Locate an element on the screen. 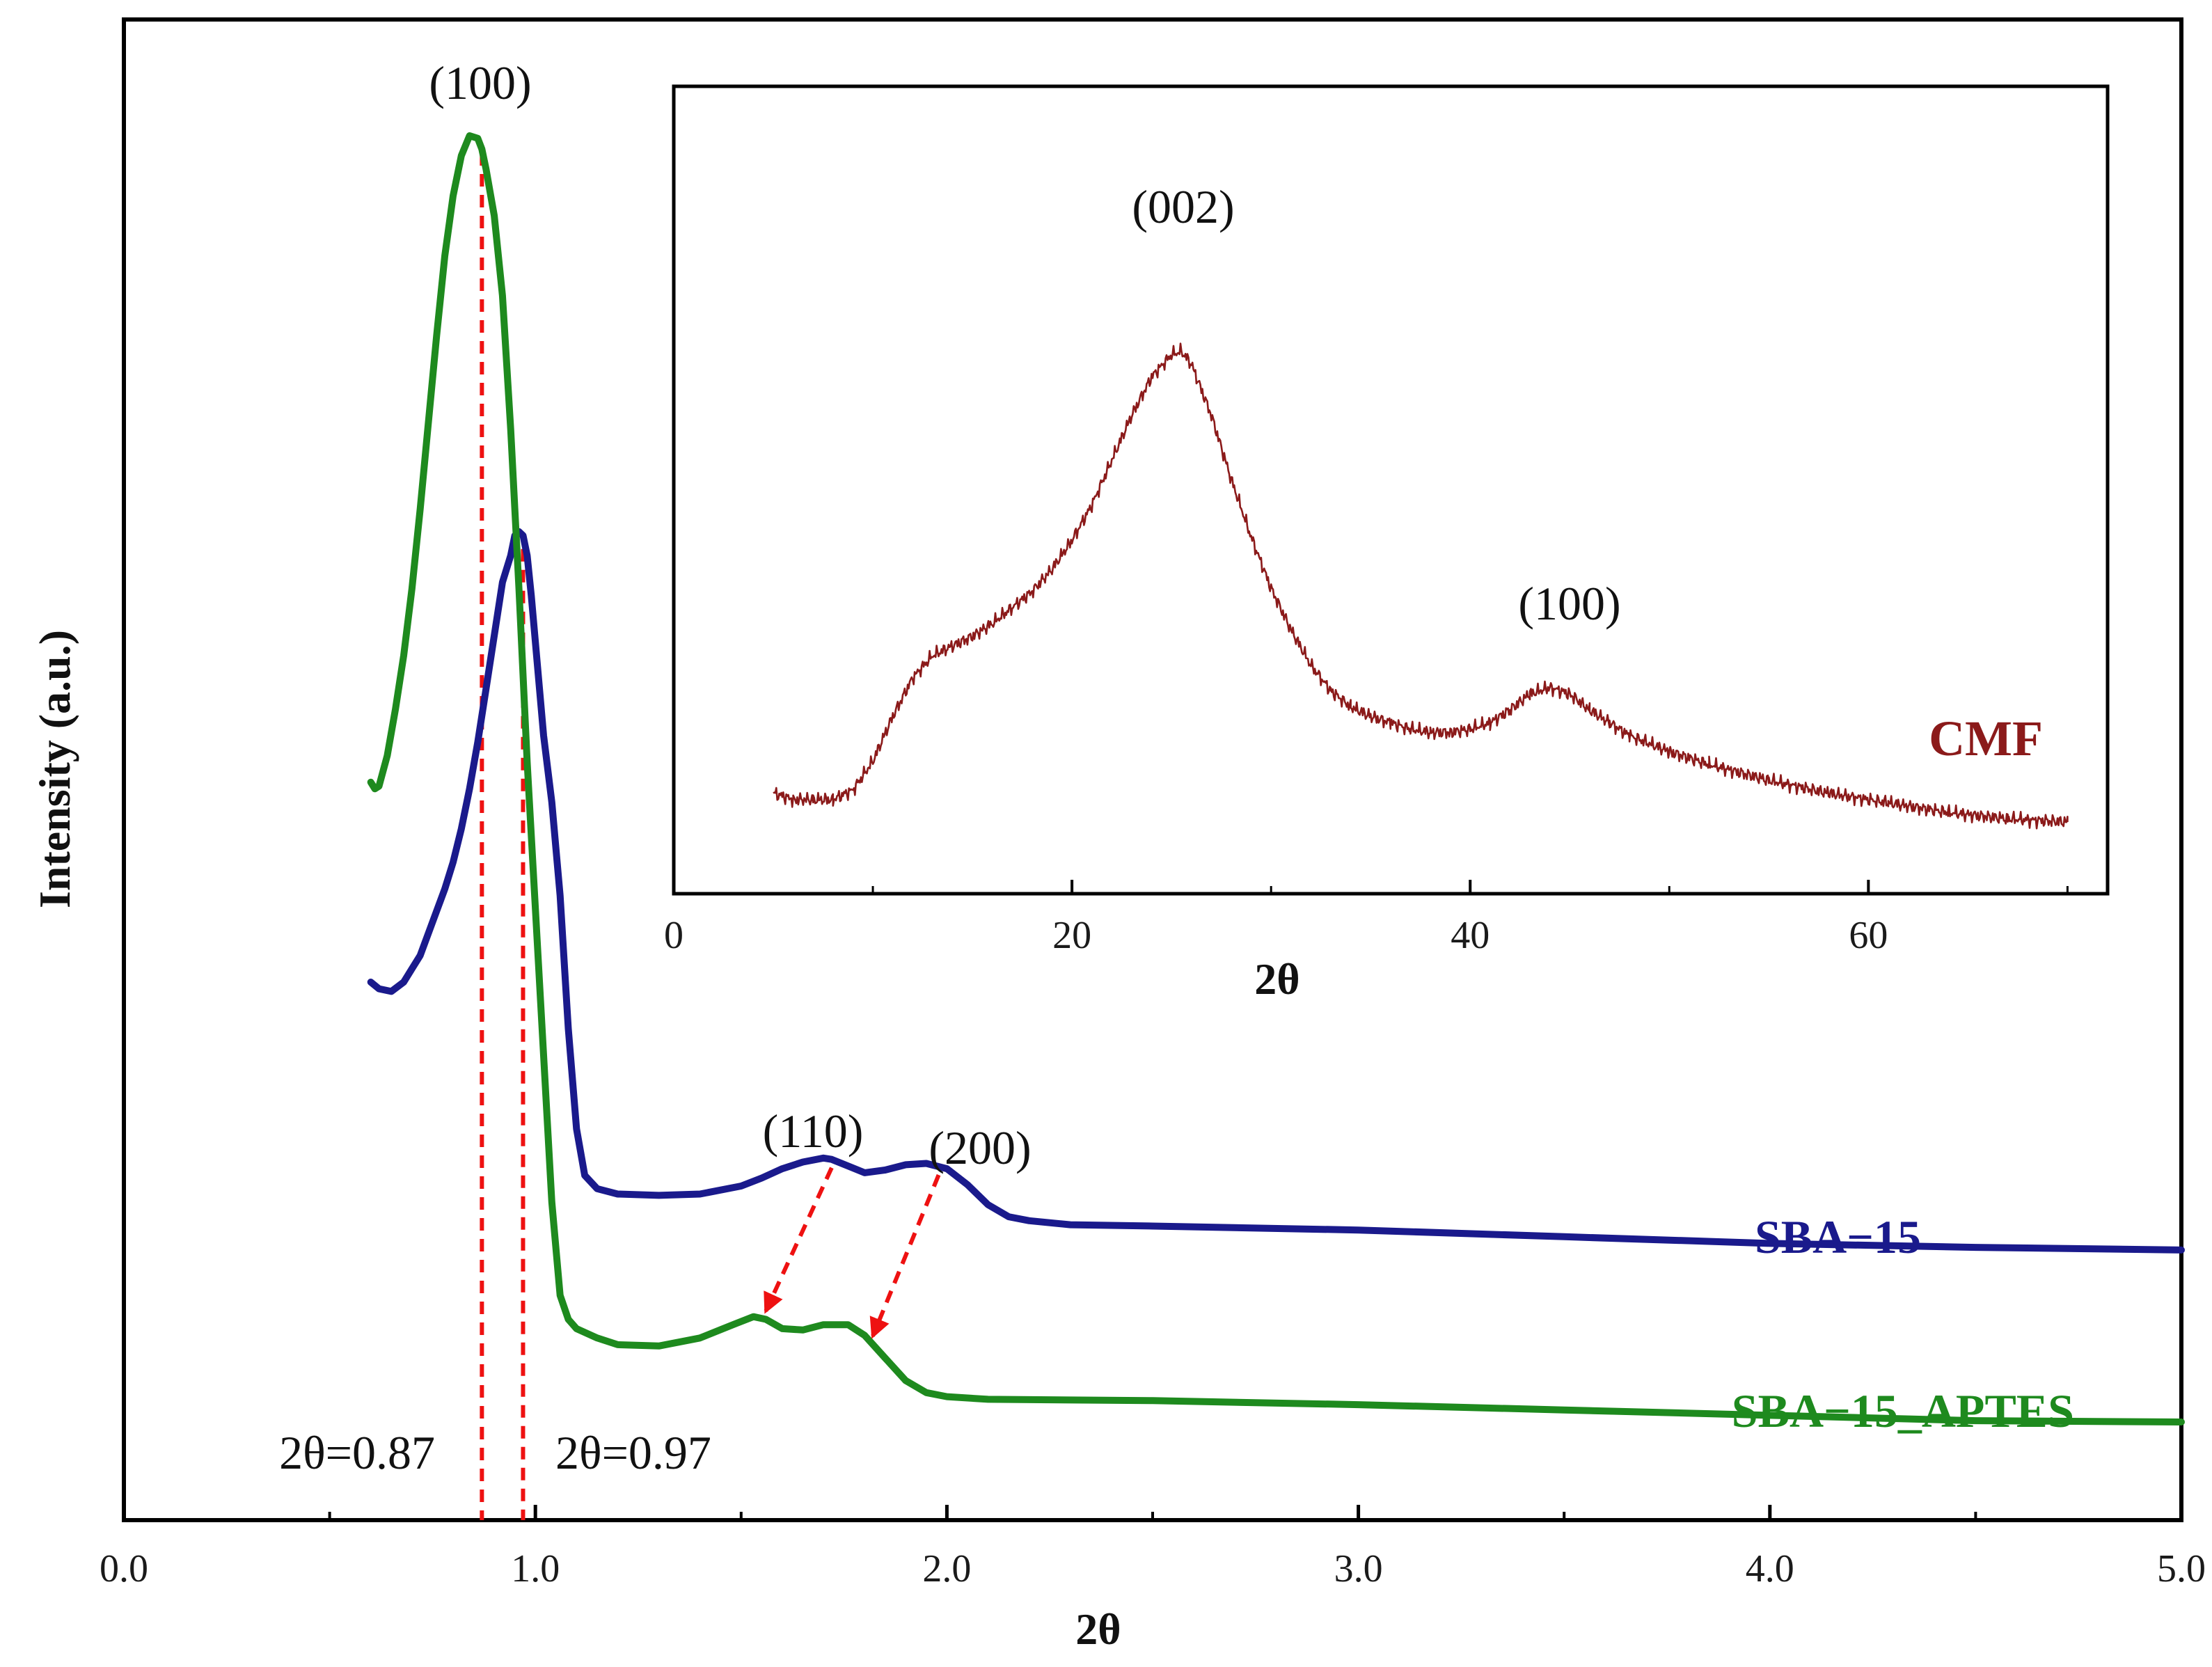 This screenshot has height=1667, width=2212. inset-x-ticks is located at coordinates (1370, 887).